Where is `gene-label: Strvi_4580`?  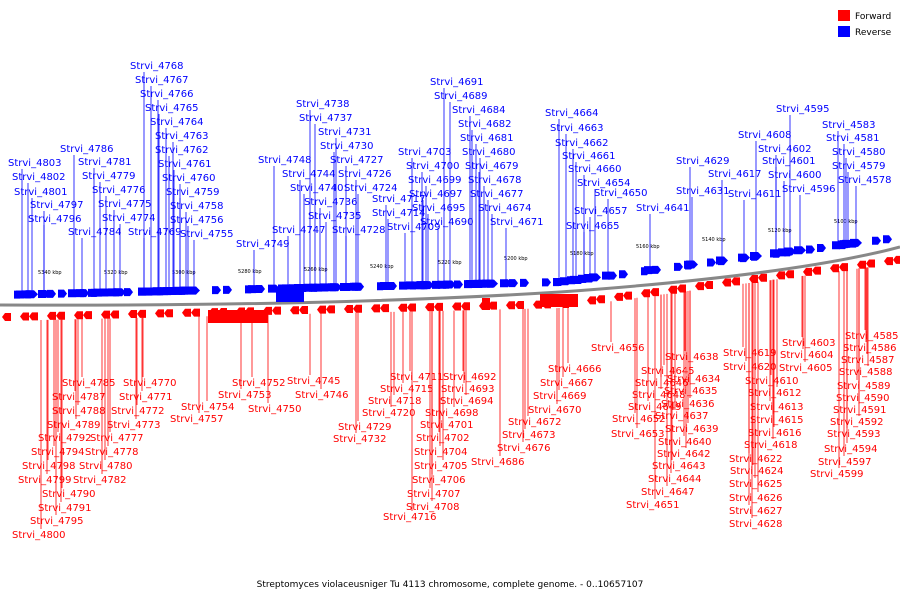 gene-label: Strvi_4580 is located at coordinates (859, 152).